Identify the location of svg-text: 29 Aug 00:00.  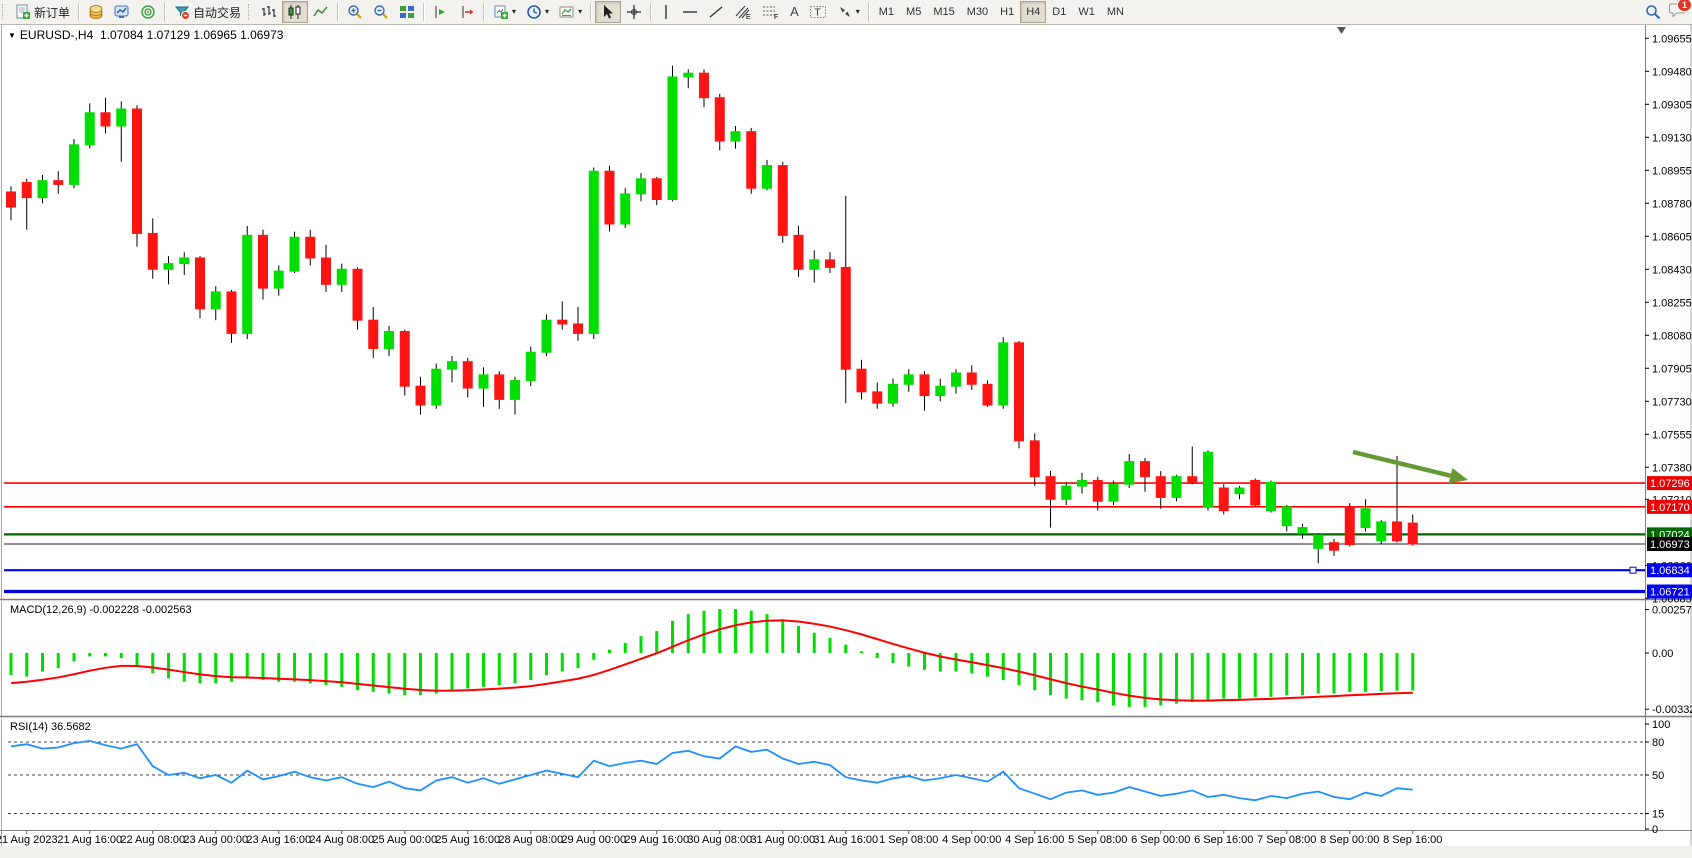
(593, 840).